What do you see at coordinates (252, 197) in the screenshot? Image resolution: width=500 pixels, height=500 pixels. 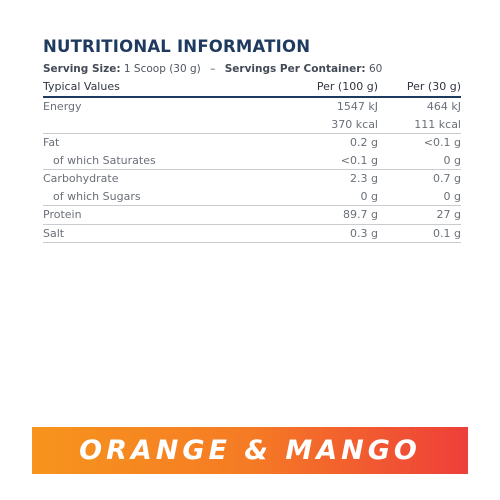 I see `table-row-sugars: of which Sugars 0 g 0 g` at bounding box center [252, 197].